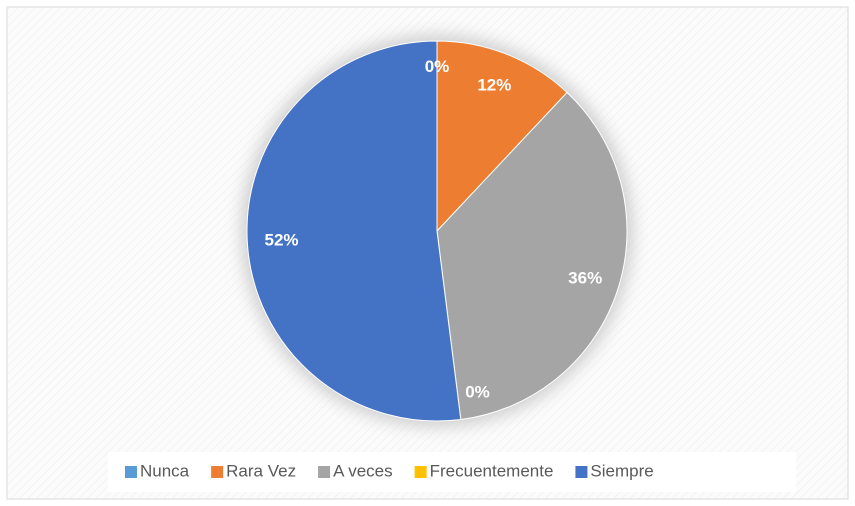 The image size is (855, 506). I want to click on legend-label: Siempre, so click(621, 470).